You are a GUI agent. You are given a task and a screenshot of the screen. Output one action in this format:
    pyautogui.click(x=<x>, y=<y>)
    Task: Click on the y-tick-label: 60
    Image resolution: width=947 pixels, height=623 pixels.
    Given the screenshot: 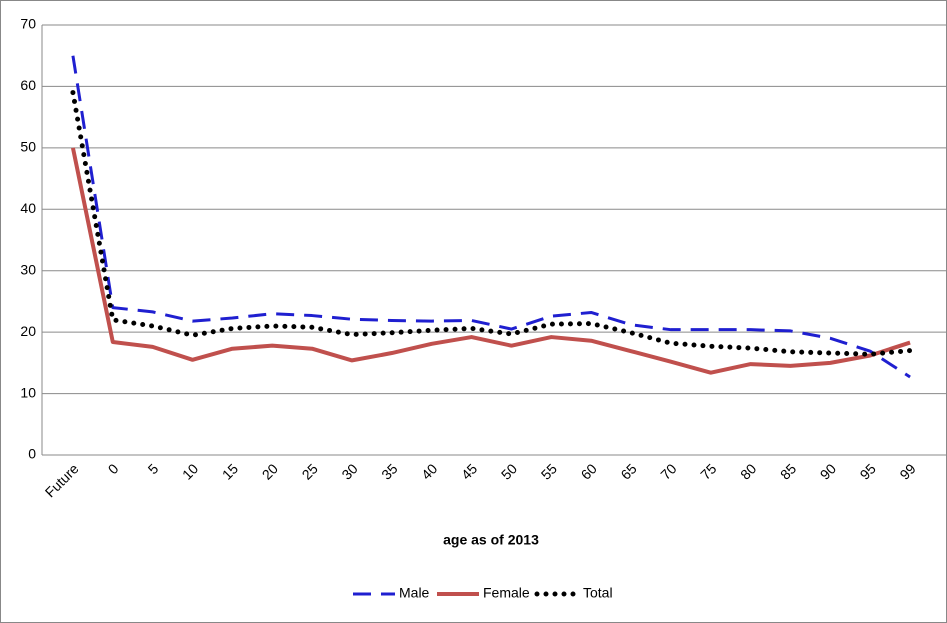 What is the action you would take?
    pyautogui.click(x=28, y=85)
    